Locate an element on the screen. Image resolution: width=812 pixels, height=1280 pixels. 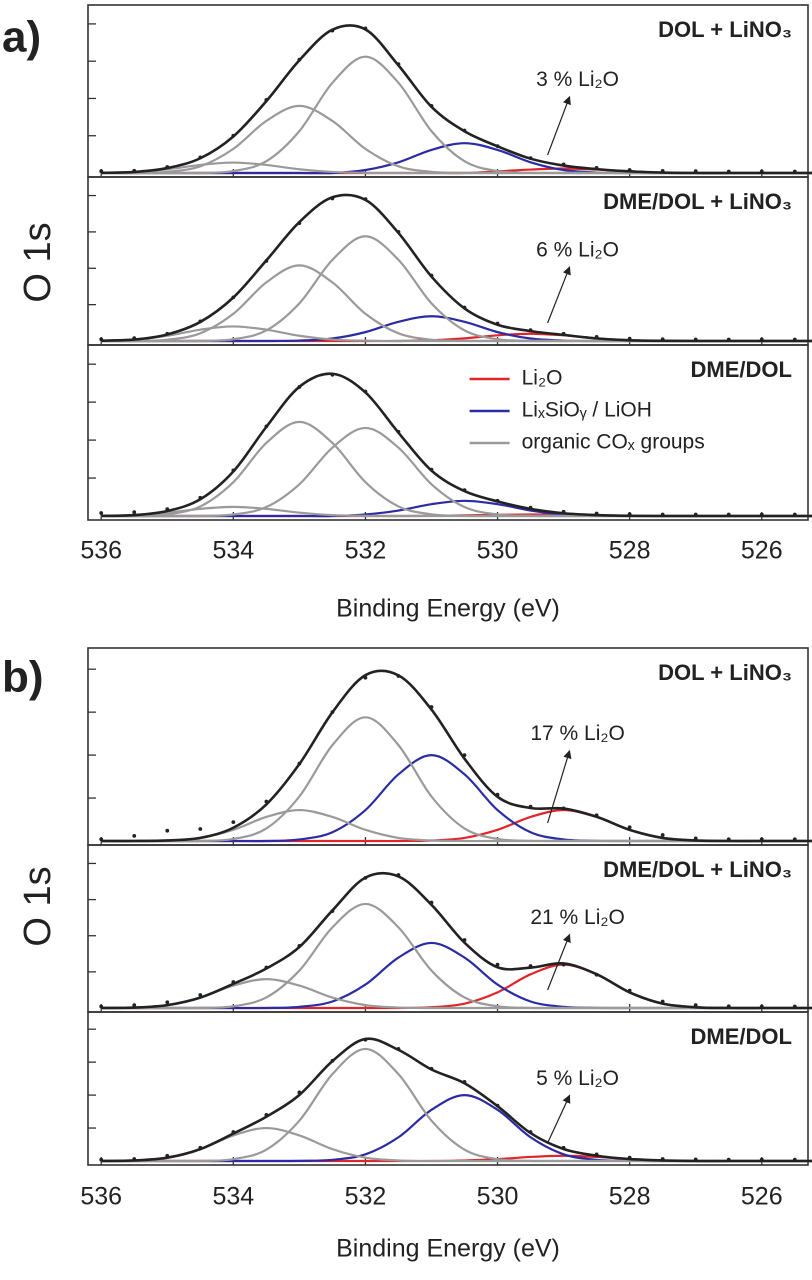
y-axis-label: O 1s is located at coordinates (38, 262).